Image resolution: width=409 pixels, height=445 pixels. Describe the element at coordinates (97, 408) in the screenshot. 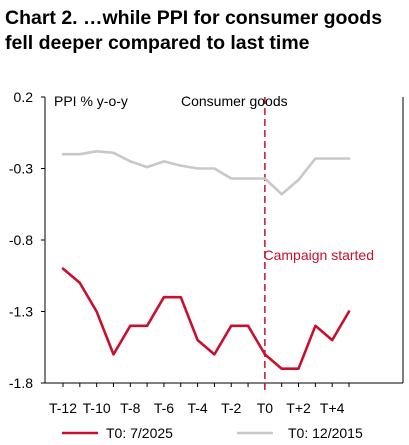

I see `x-tick-label: T-10` at that location.